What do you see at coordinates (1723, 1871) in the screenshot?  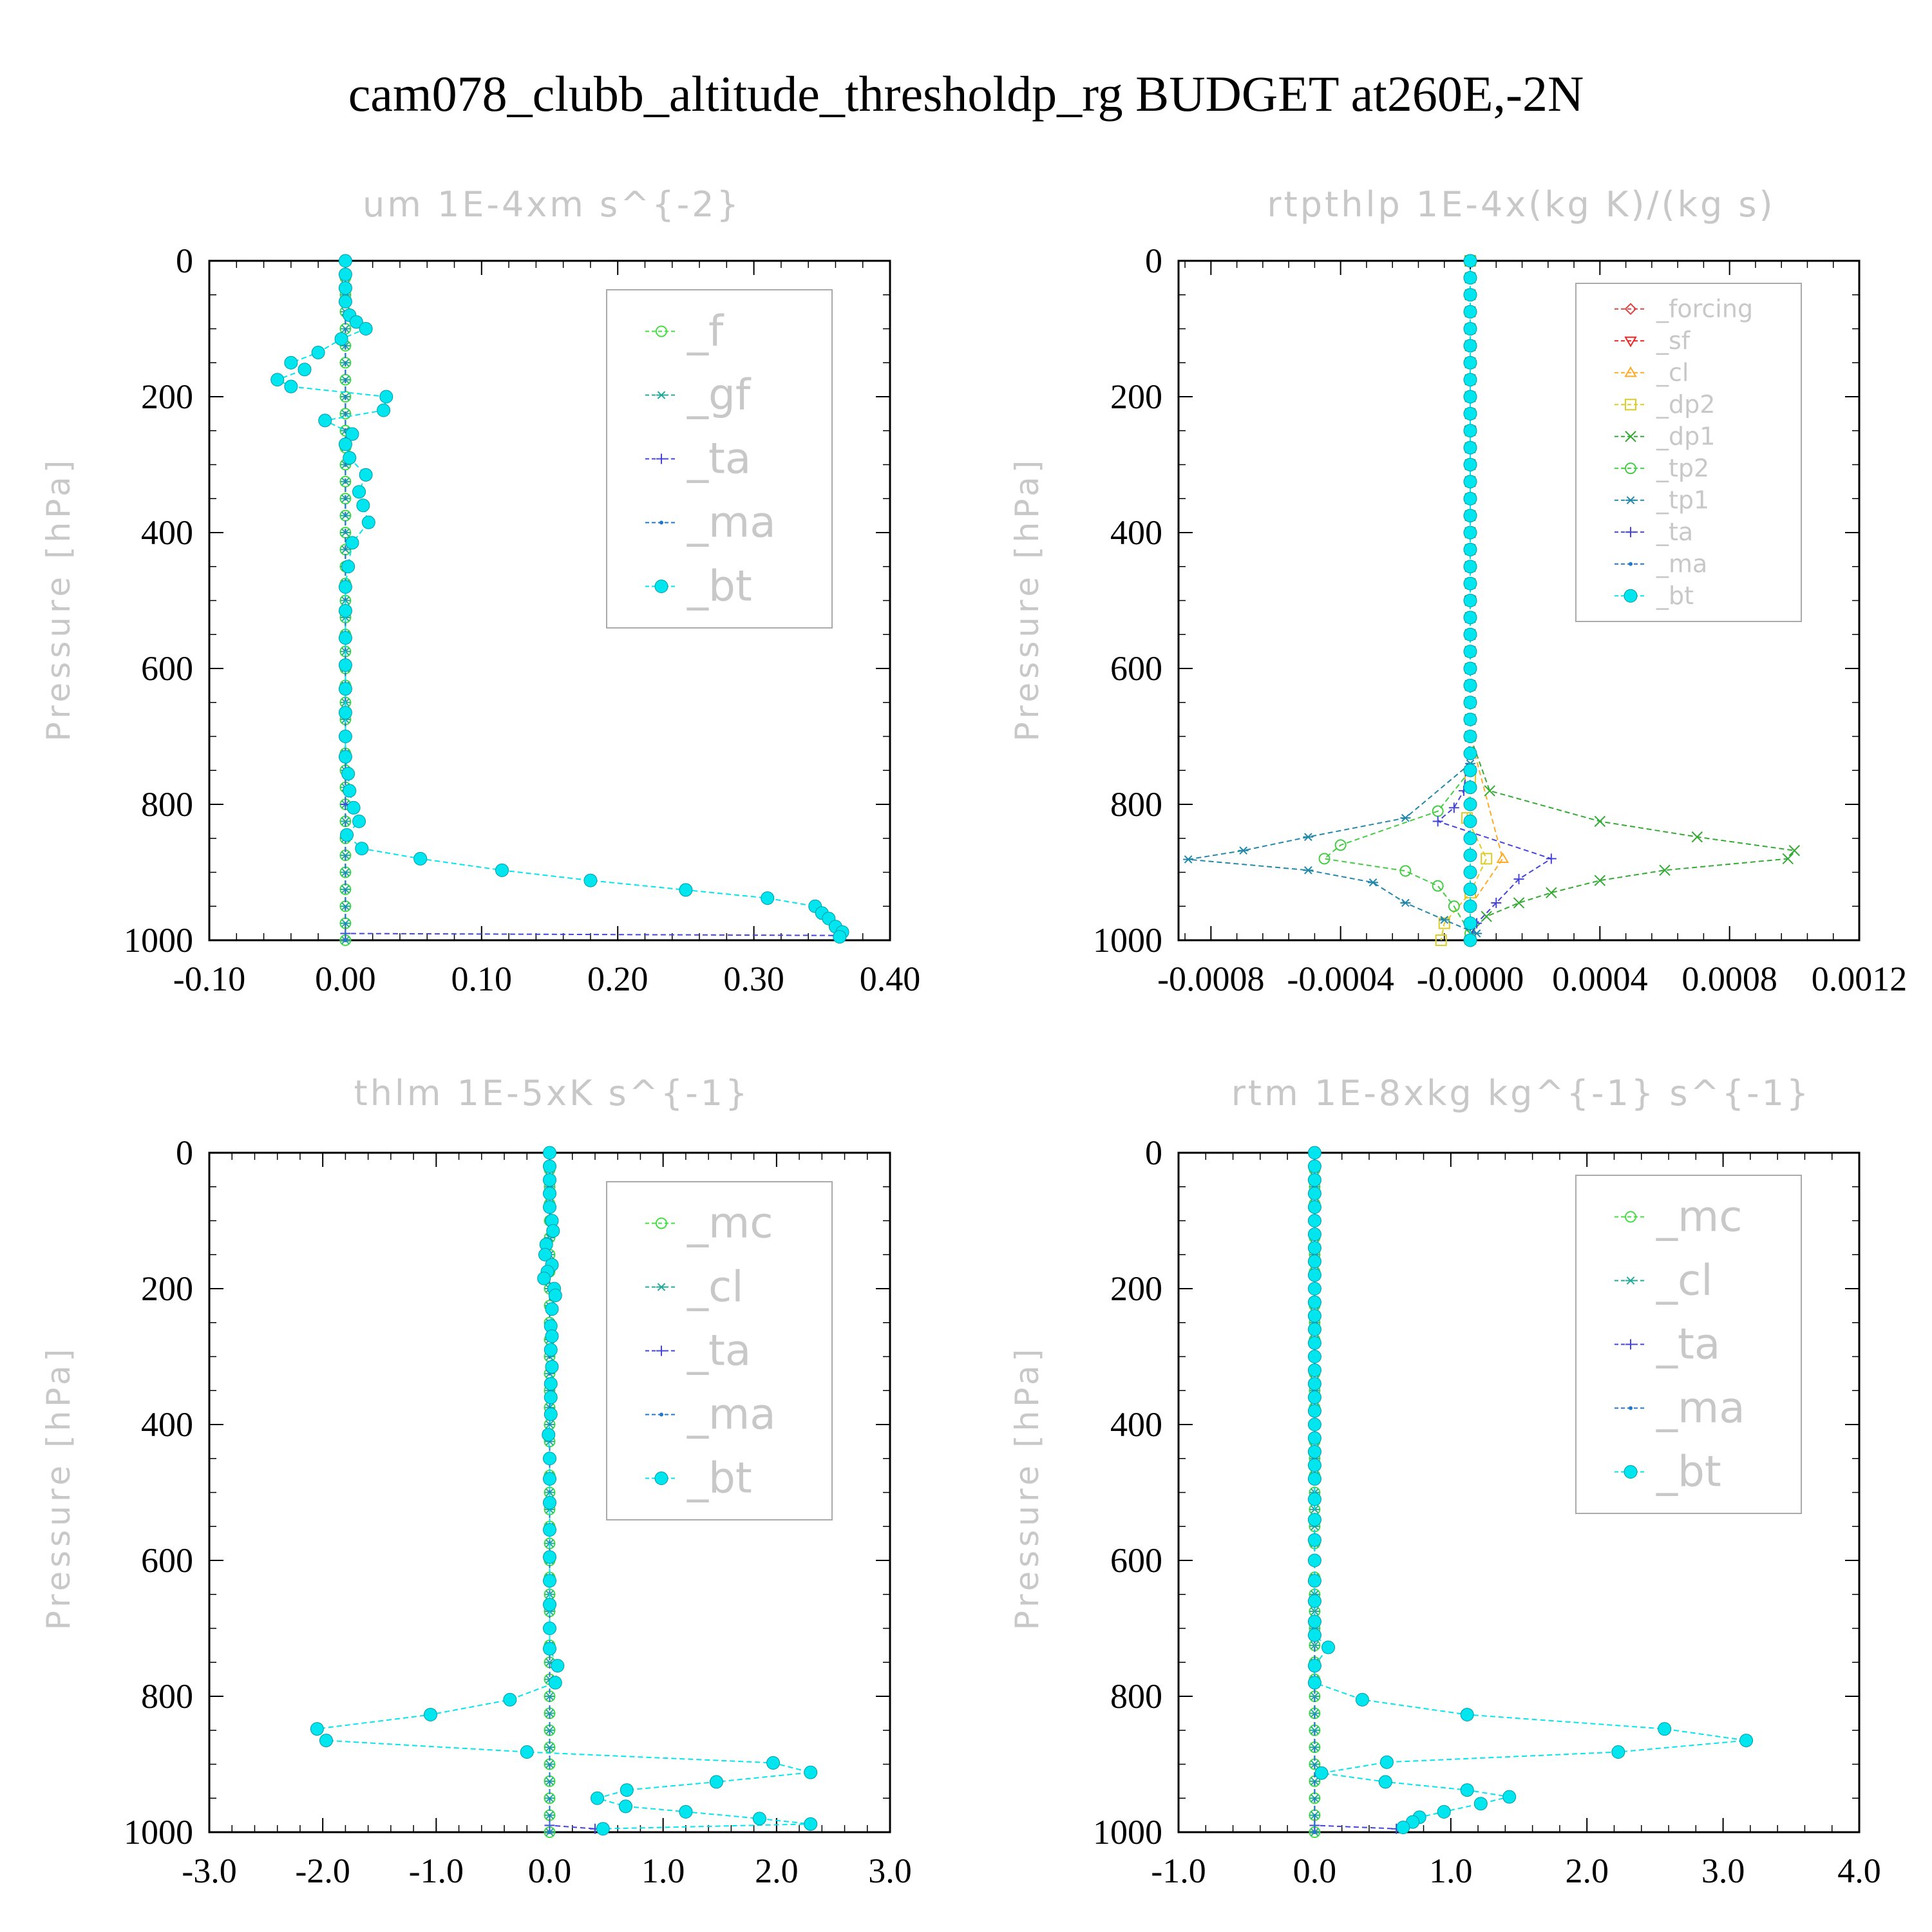 I see `x-tick-label: 3.0` at bounding box center [1723, 1871].